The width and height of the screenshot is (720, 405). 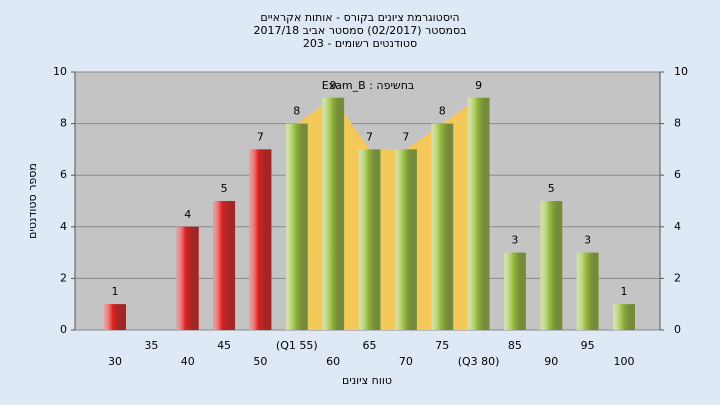 I want to click on y2-tick-label: 4, so click(x=677, y=226).